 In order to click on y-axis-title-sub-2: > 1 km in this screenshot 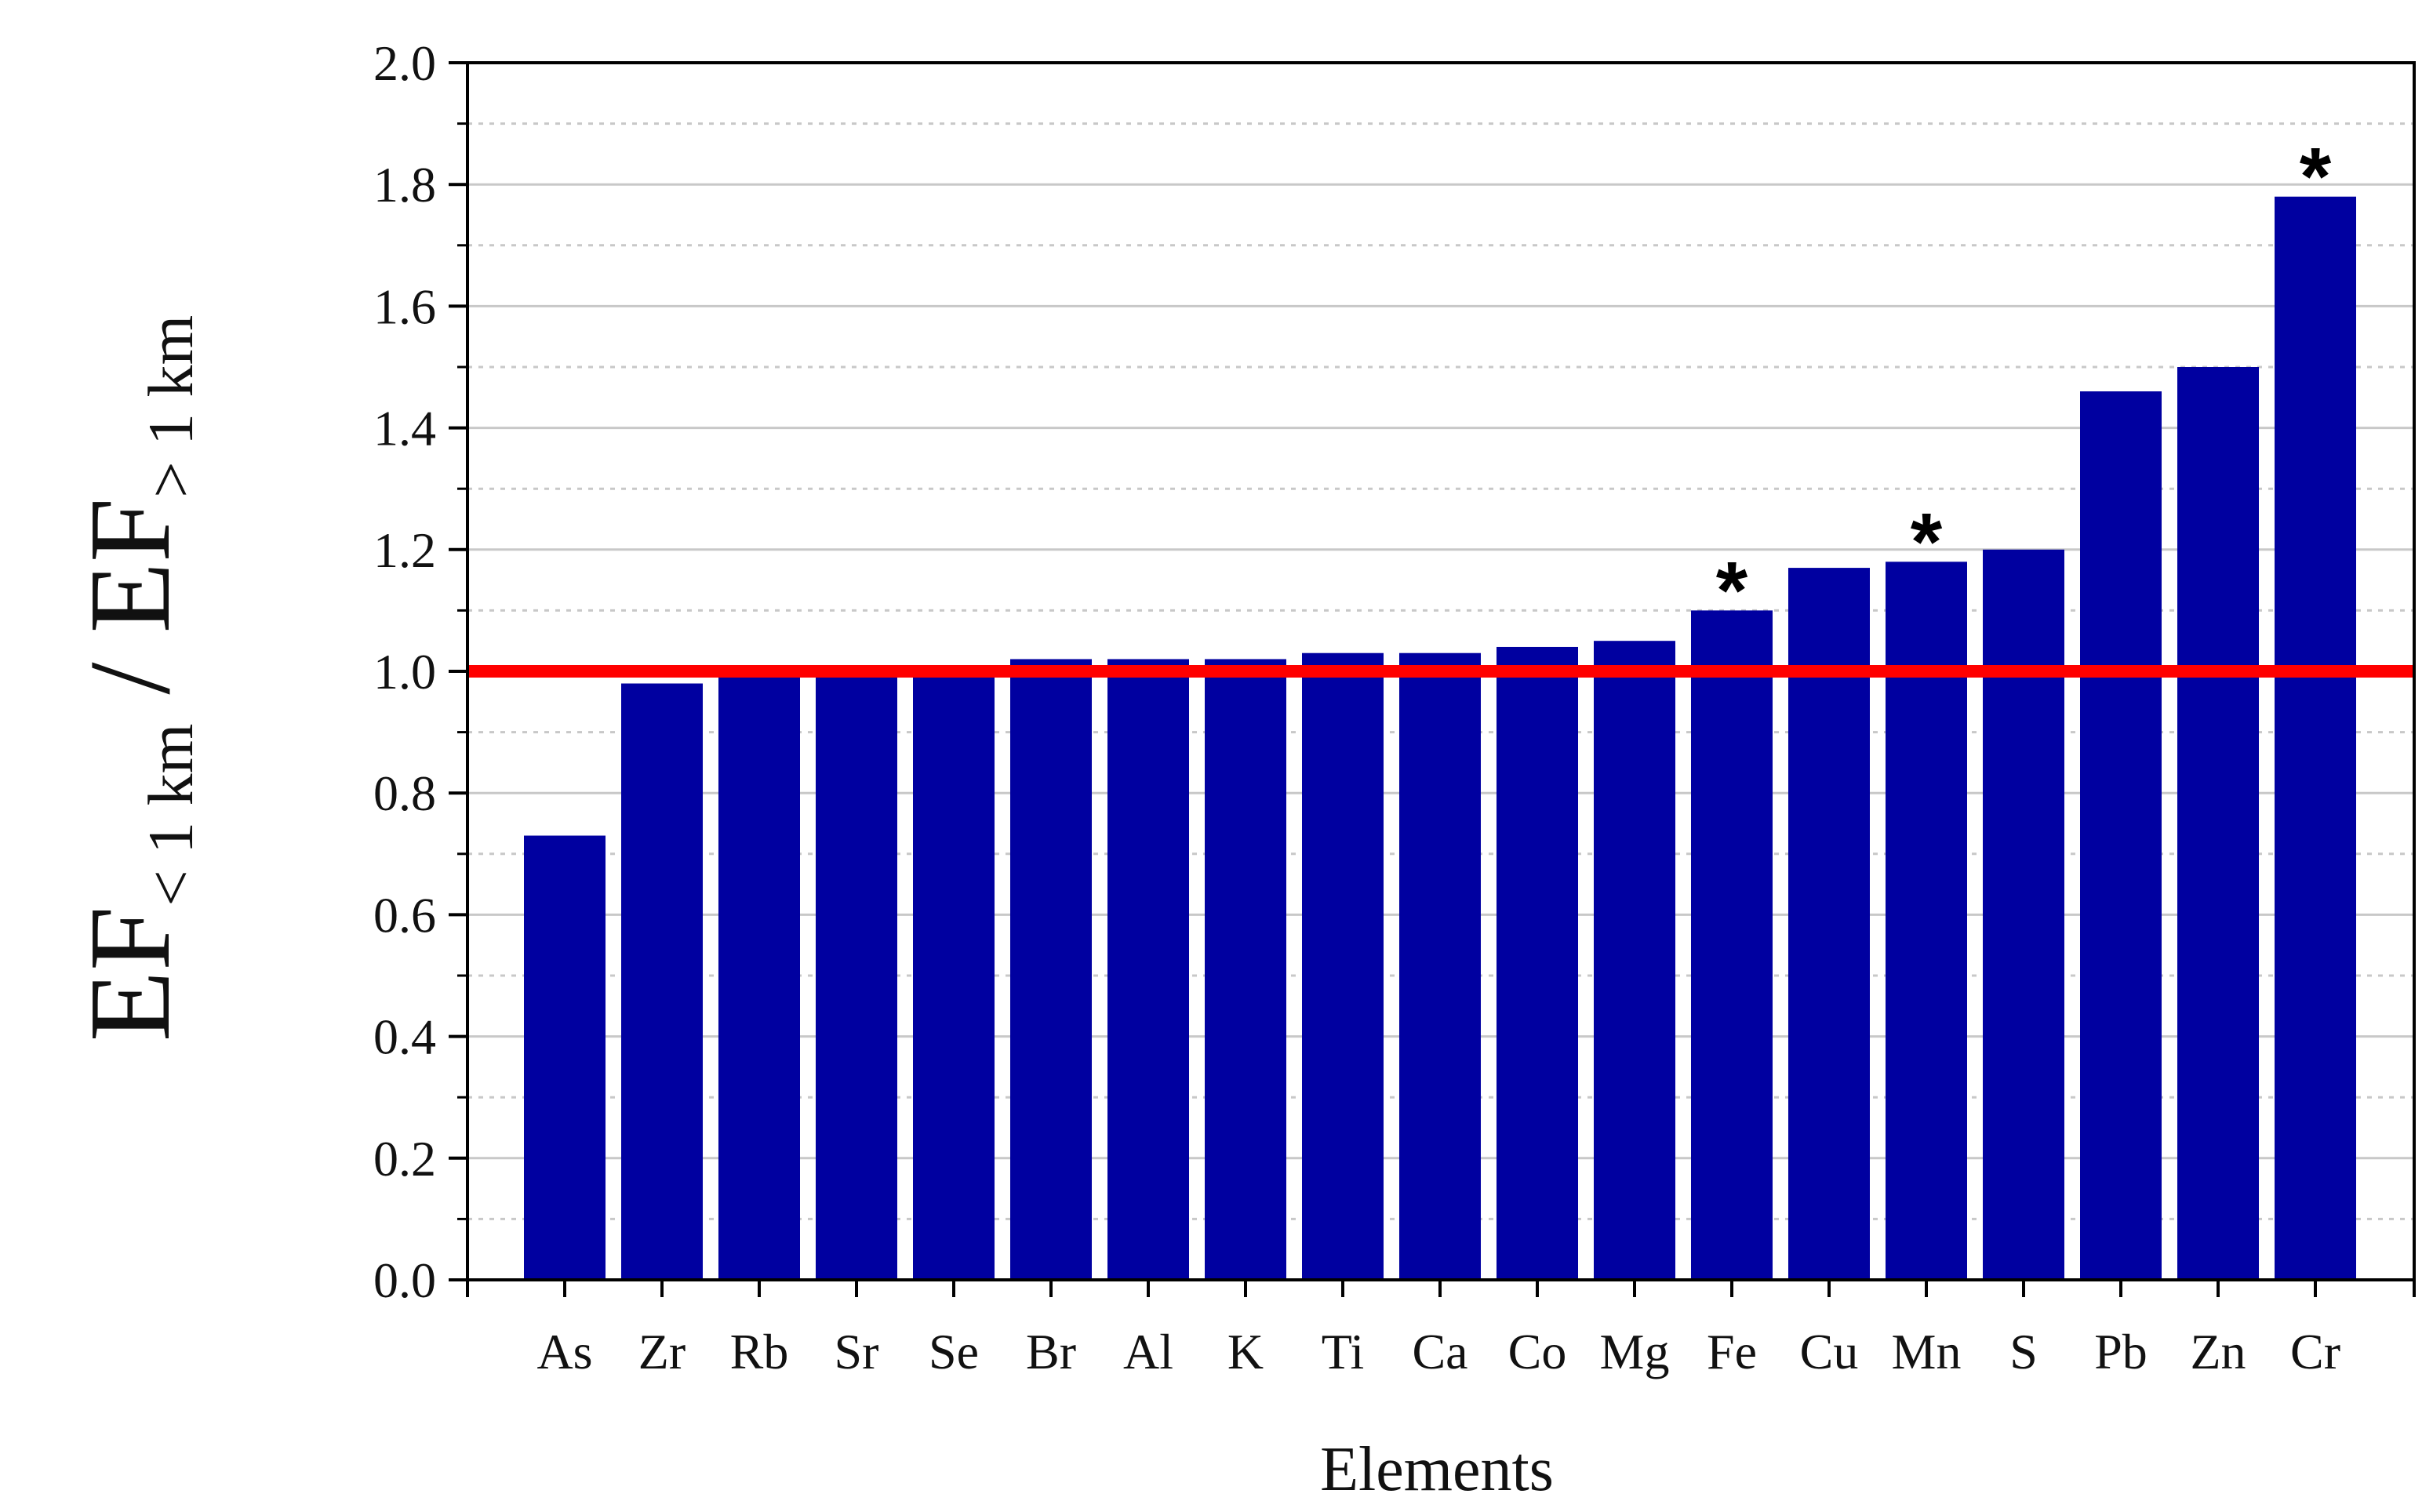, I will do `click(170, 406)`.